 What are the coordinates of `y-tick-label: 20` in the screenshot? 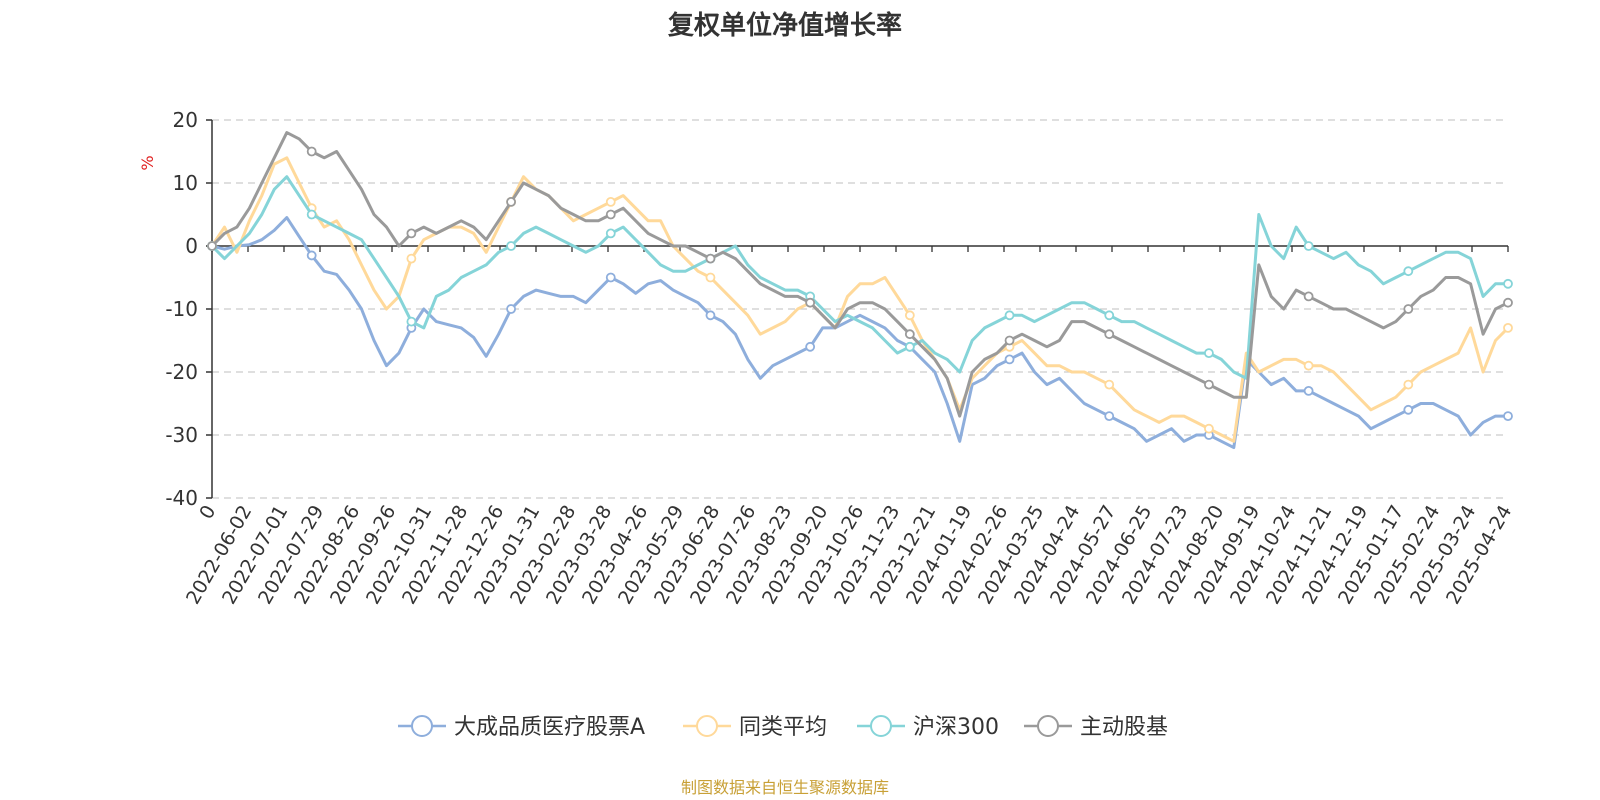 It's located at (185, 120).